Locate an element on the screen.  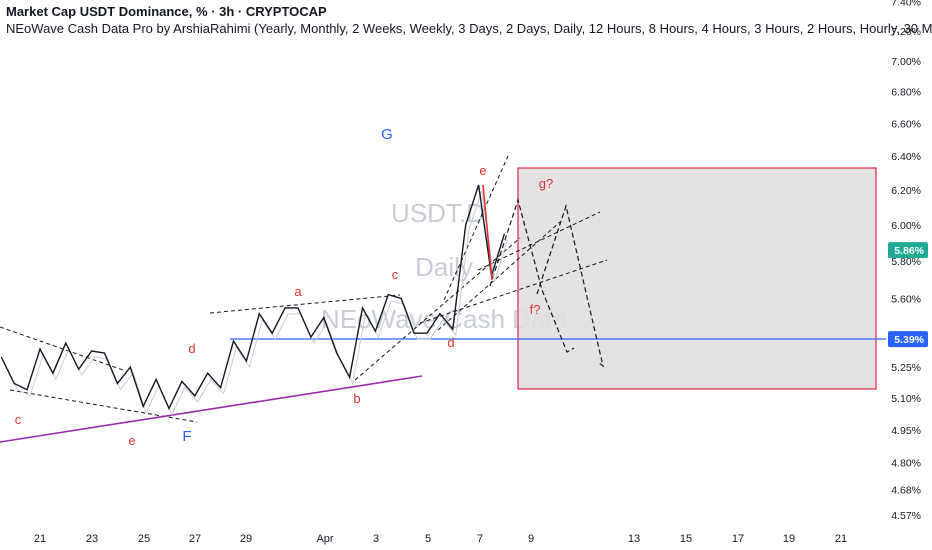
y-tick-label: 4.57% is located at coordinates (906, 516).